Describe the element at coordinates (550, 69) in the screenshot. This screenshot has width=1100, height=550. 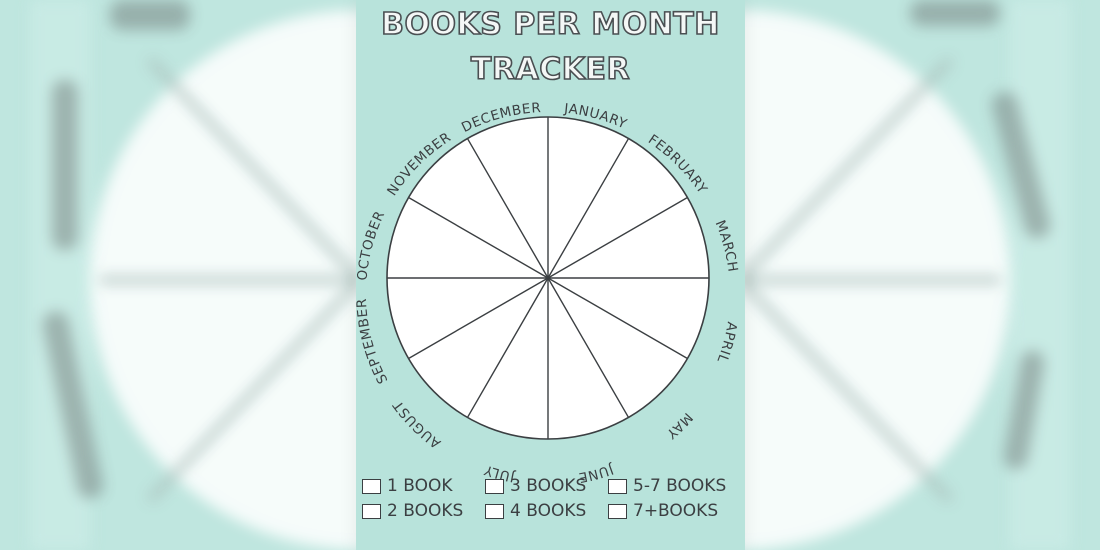
I see `title-line-2: TRACKER` at that location.